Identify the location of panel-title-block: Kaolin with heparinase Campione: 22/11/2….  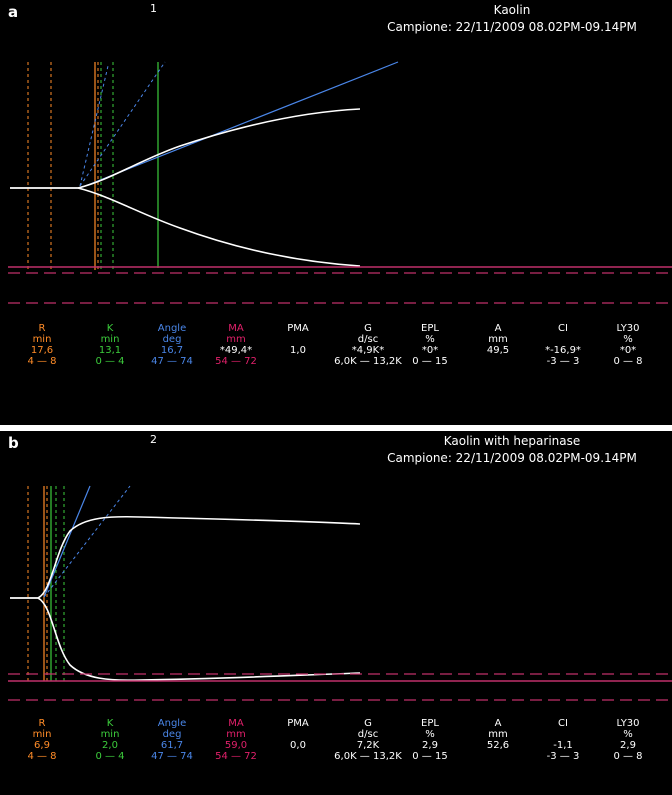
(512, 450).